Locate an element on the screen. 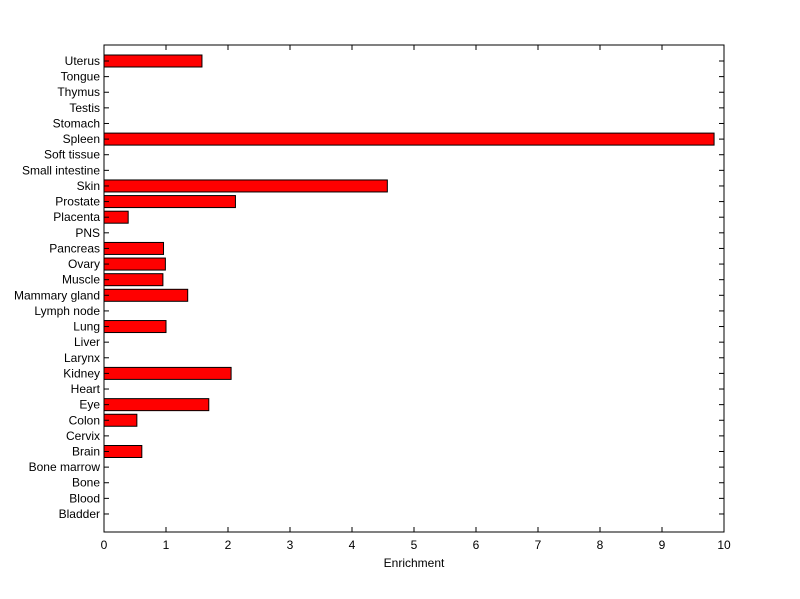  x-tick-label: 0 is located at coordinates (104, 545).